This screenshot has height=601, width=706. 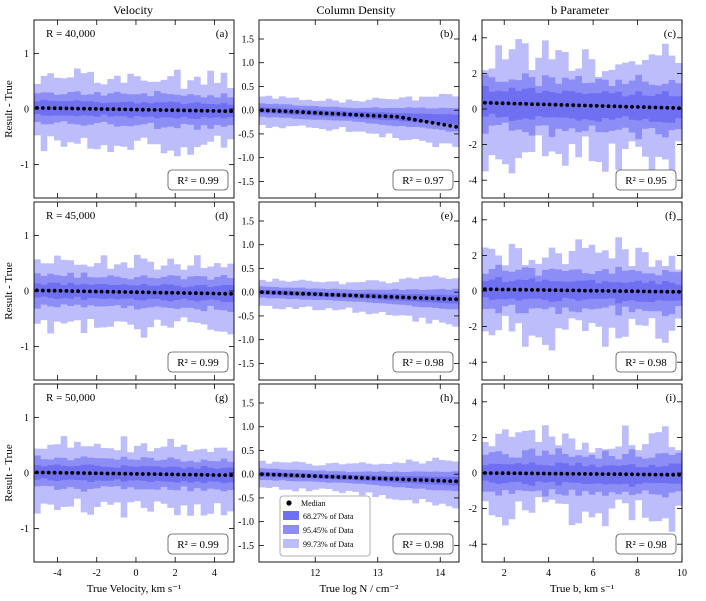 What do you see at coordinates (440, 573) in the screenshot?
I see `x-tick-label: 14` at bounding box center [440, 573].